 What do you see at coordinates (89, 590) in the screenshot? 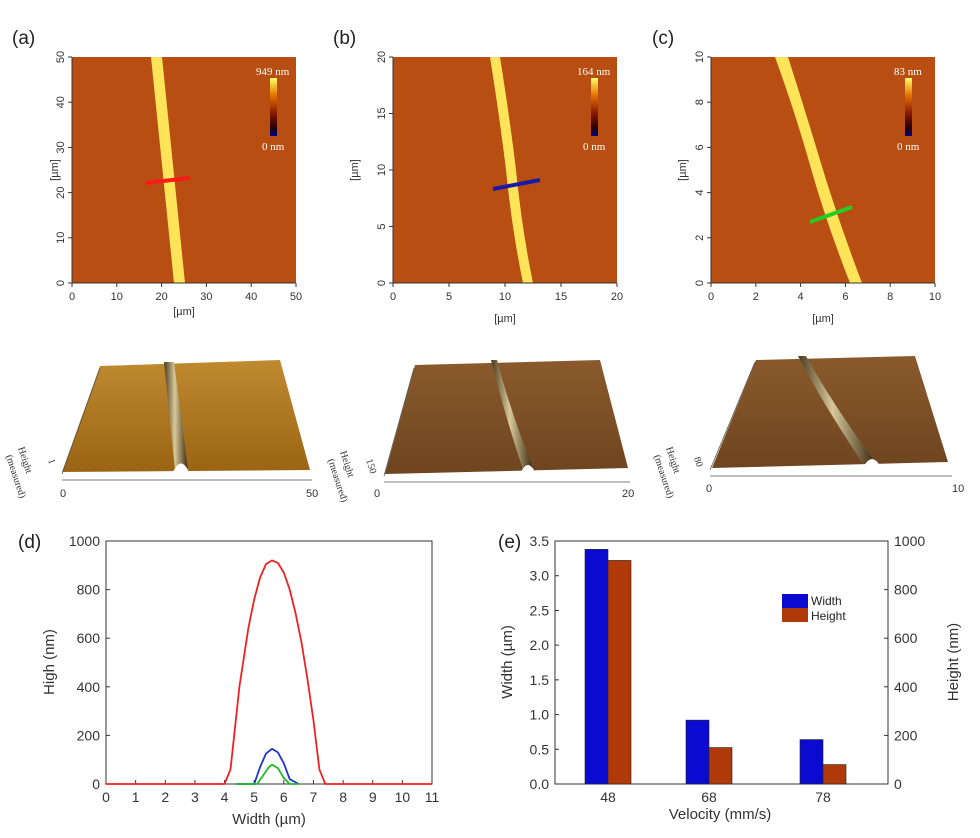
I see `y-tick-label-d: 800` at bounding box center [89, 590].